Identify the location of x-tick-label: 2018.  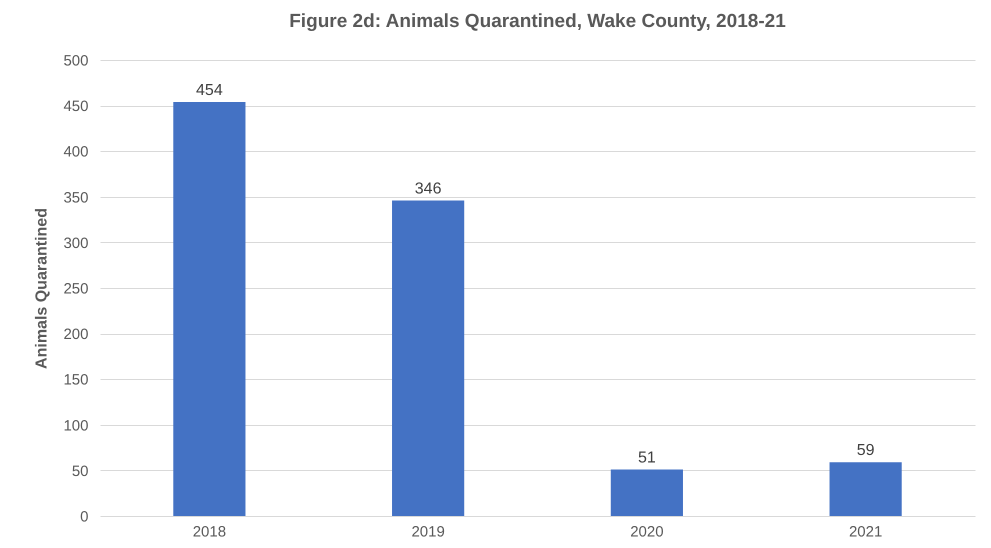
(209, 532).